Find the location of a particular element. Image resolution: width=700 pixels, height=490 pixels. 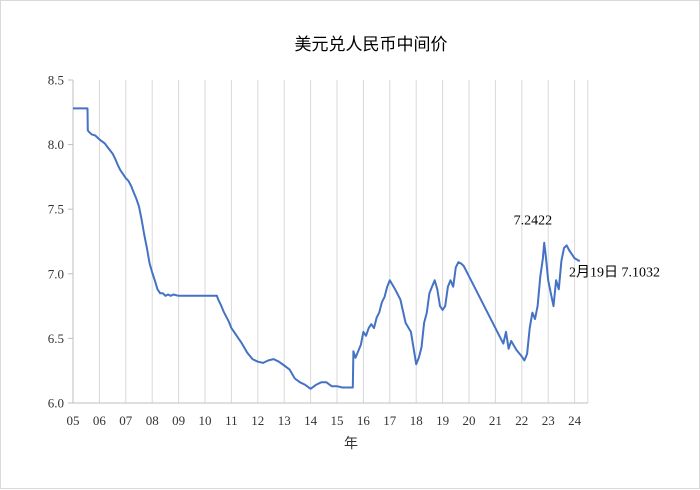

annotation-peak: 7.2422 is located at coordinates (533, 221).